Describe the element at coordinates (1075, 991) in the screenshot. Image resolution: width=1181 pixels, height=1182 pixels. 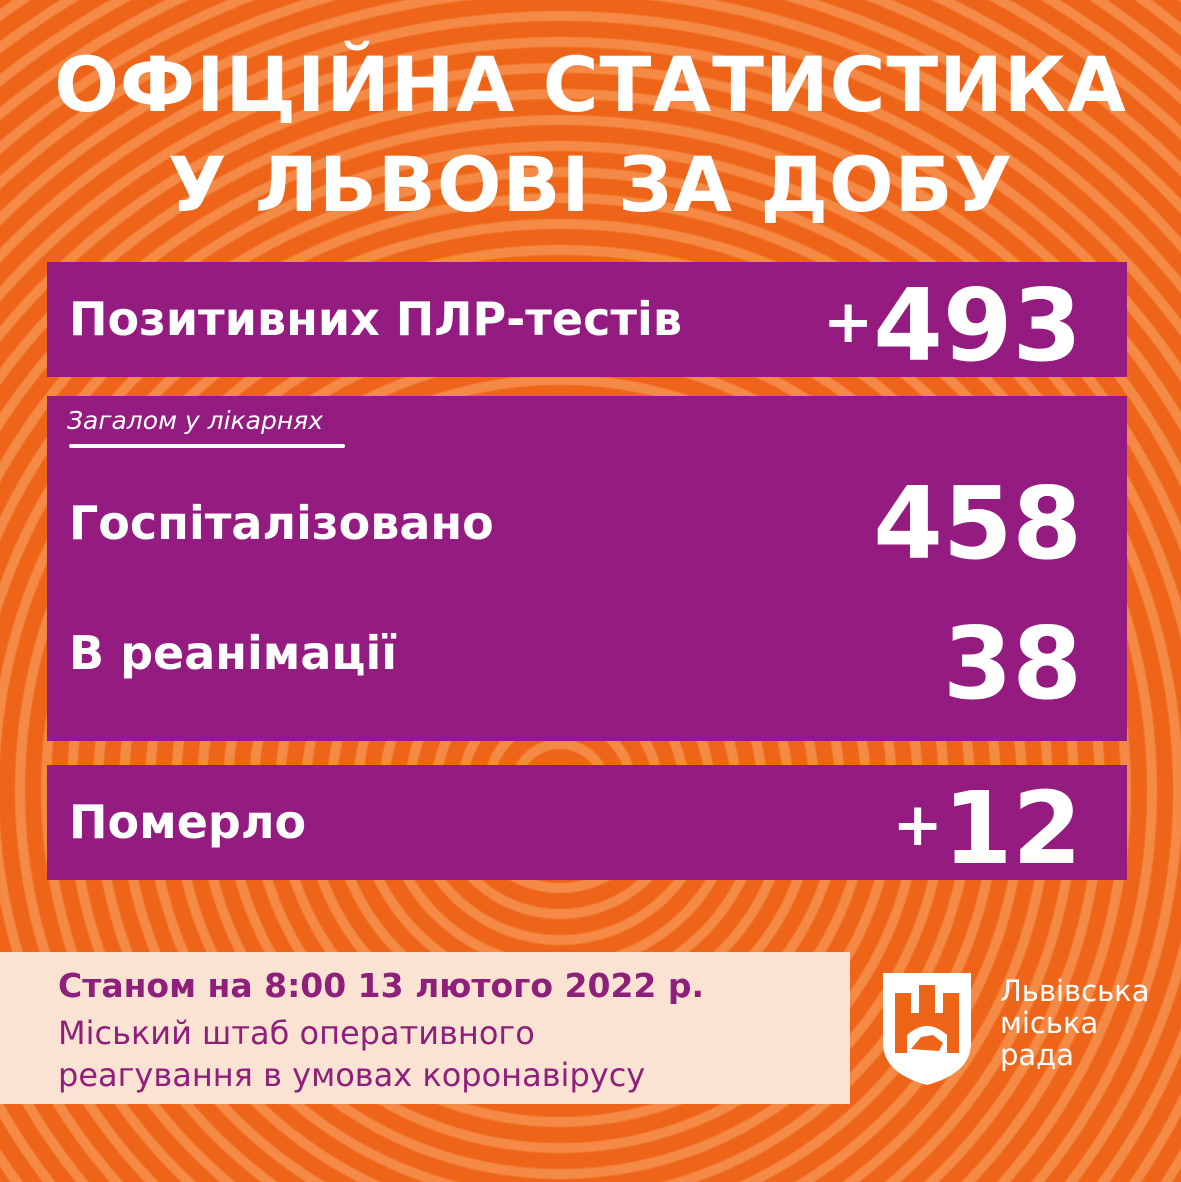
I see `logo-line-1: Львівська` at that location.